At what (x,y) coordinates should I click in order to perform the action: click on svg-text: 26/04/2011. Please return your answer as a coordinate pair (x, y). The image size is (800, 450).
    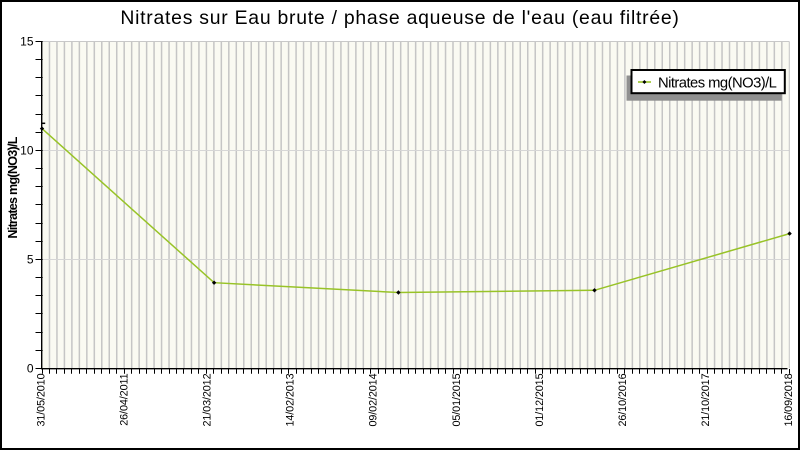
    Looking at the image, I should click on (125, 399).